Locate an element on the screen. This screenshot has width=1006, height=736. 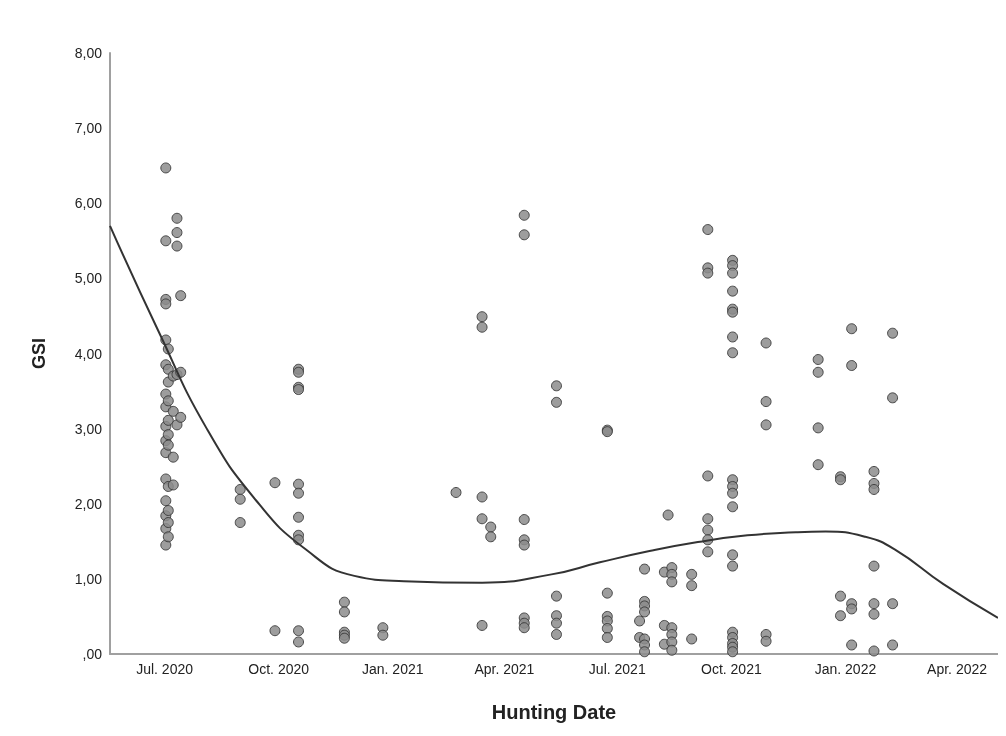
x-tick-label: Jan. 2022 is located at coordinates (845, 669).